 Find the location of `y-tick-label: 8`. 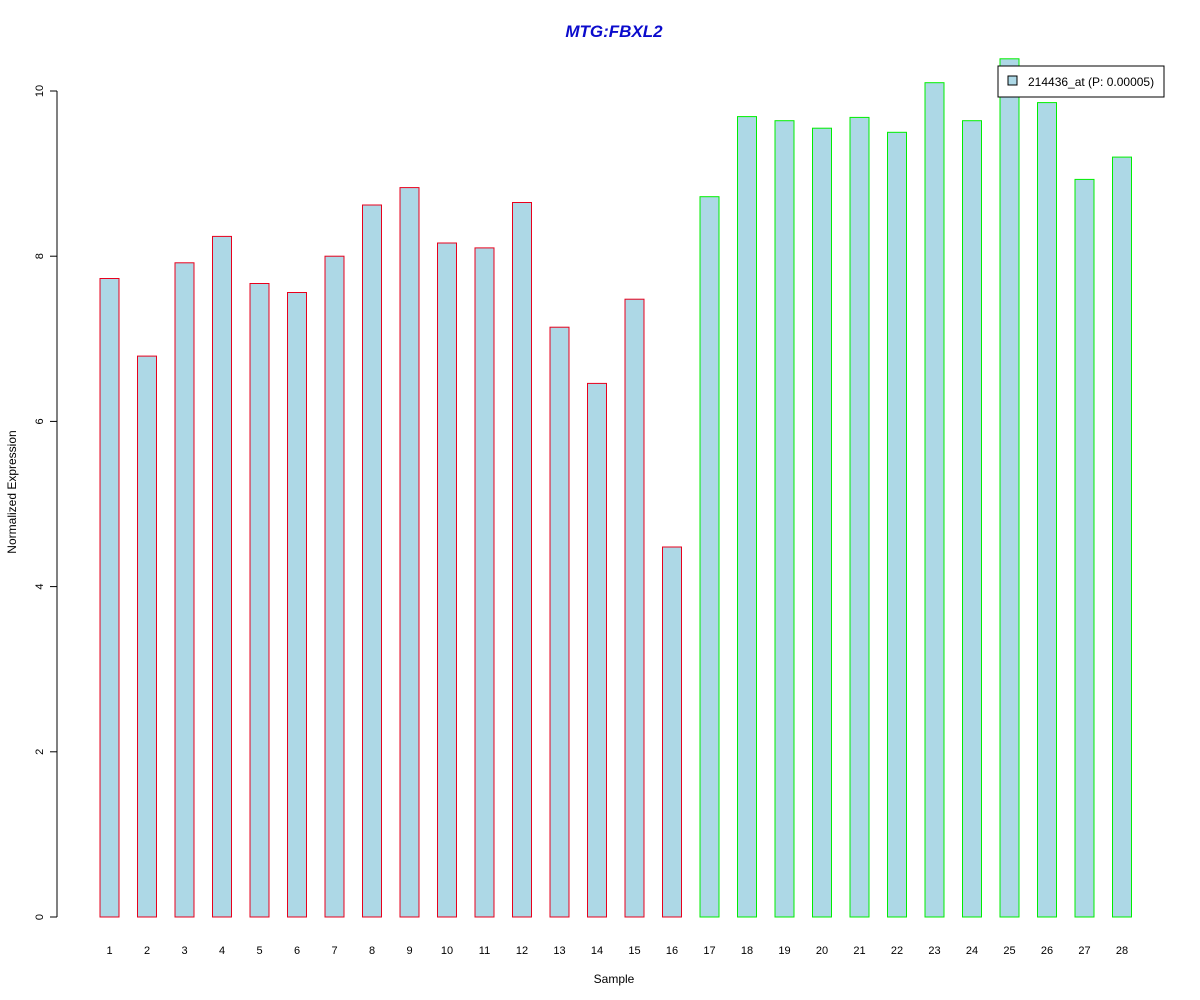

y-tick-label: 8 is located at coordinates (40, 256).